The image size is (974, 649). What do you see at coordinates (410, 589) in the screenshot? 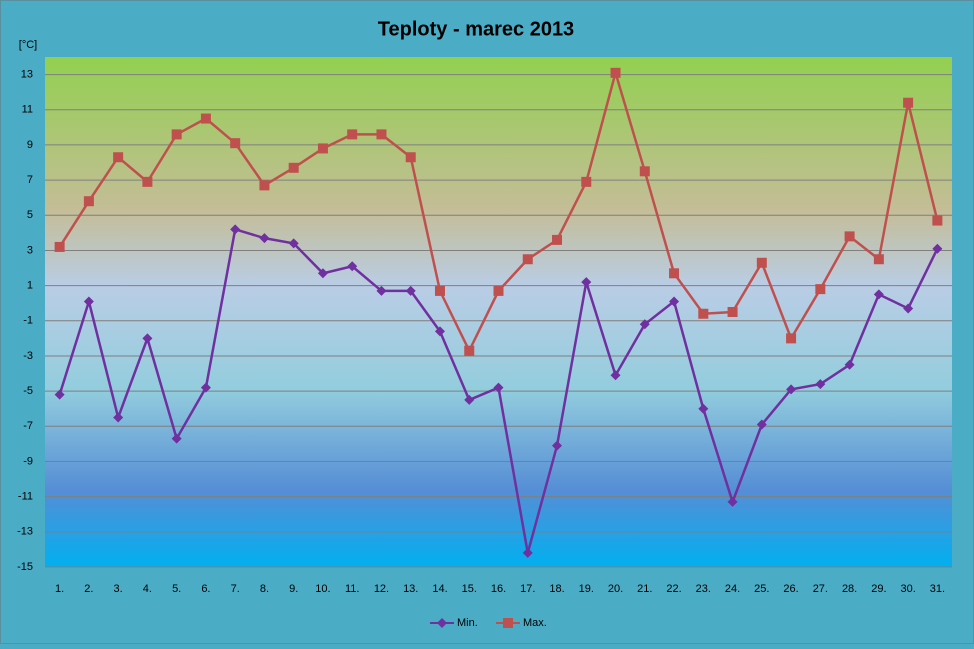
I see `x-tick-label: 13.` at bounding box center [410, 589].